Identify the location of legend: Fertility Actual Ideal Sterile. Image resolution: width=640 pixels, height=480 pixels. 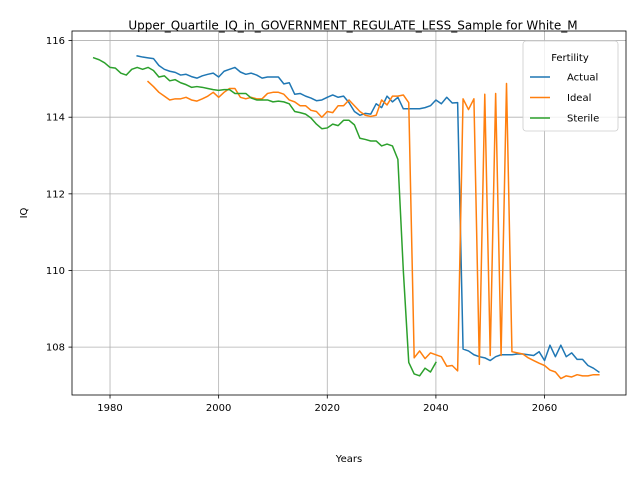
(570, 86).